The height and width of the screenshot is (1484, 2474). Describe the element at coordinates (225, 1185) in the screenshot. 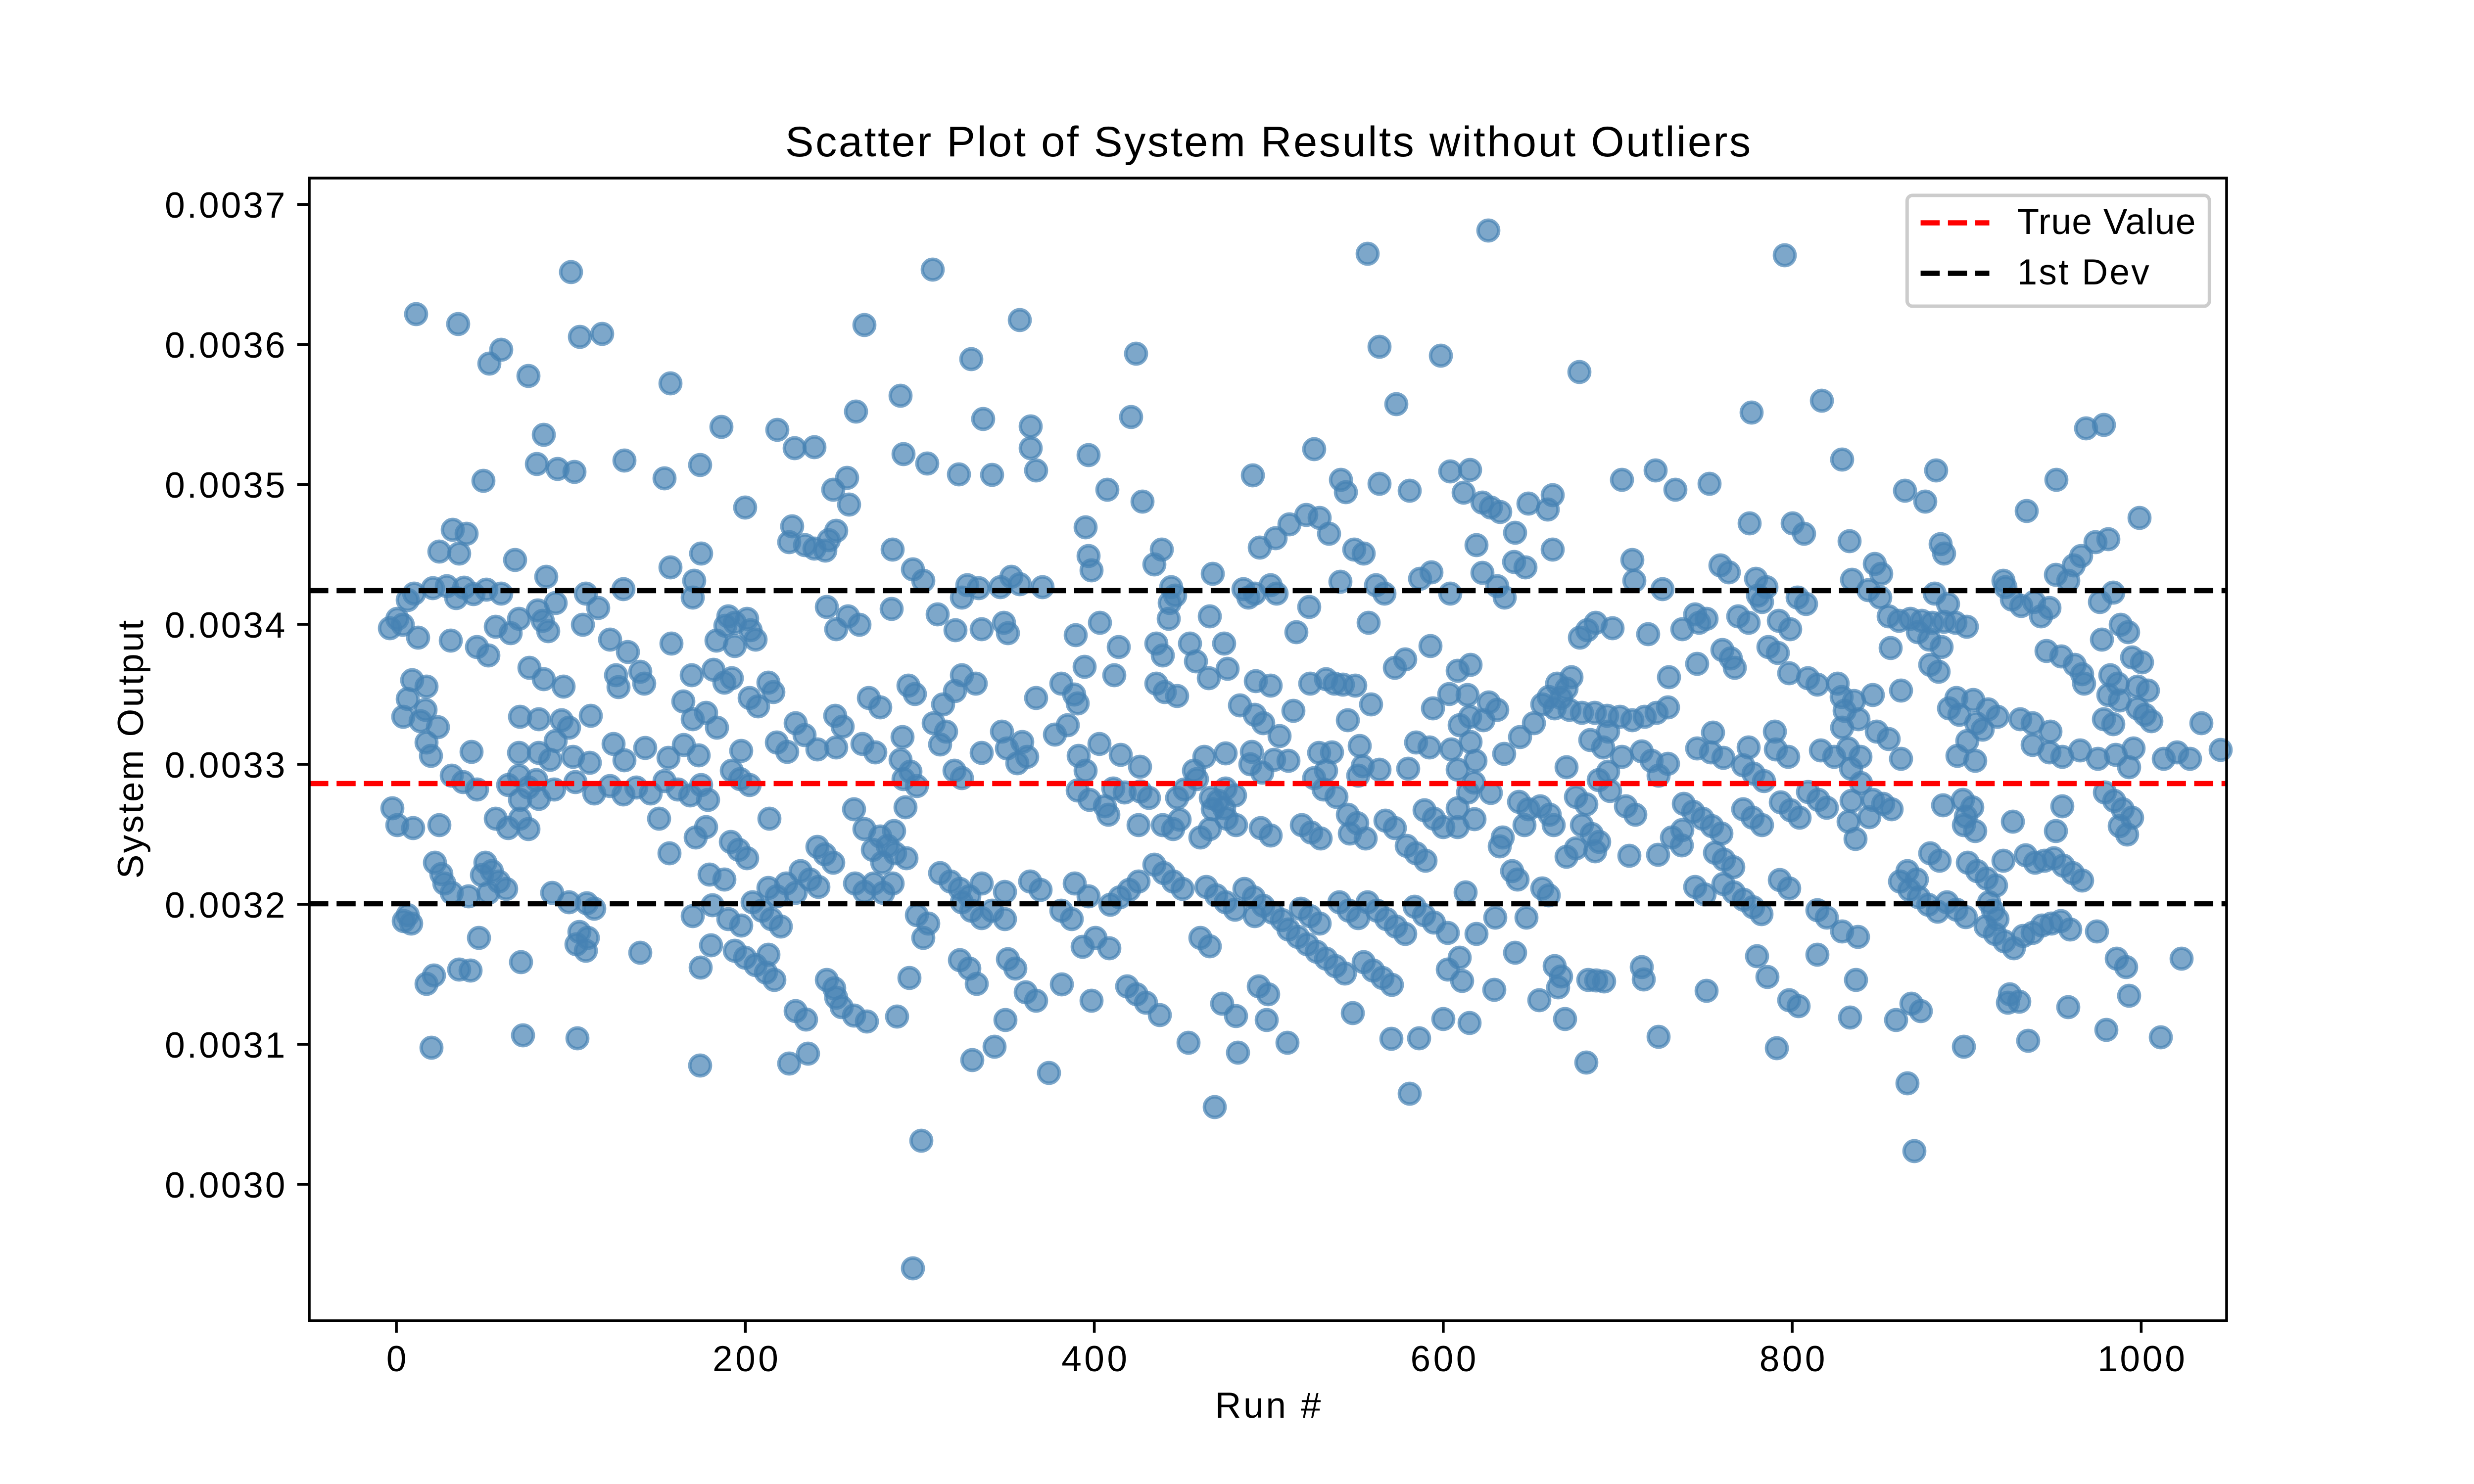

I see `svg-text: 0.0030` at that location.